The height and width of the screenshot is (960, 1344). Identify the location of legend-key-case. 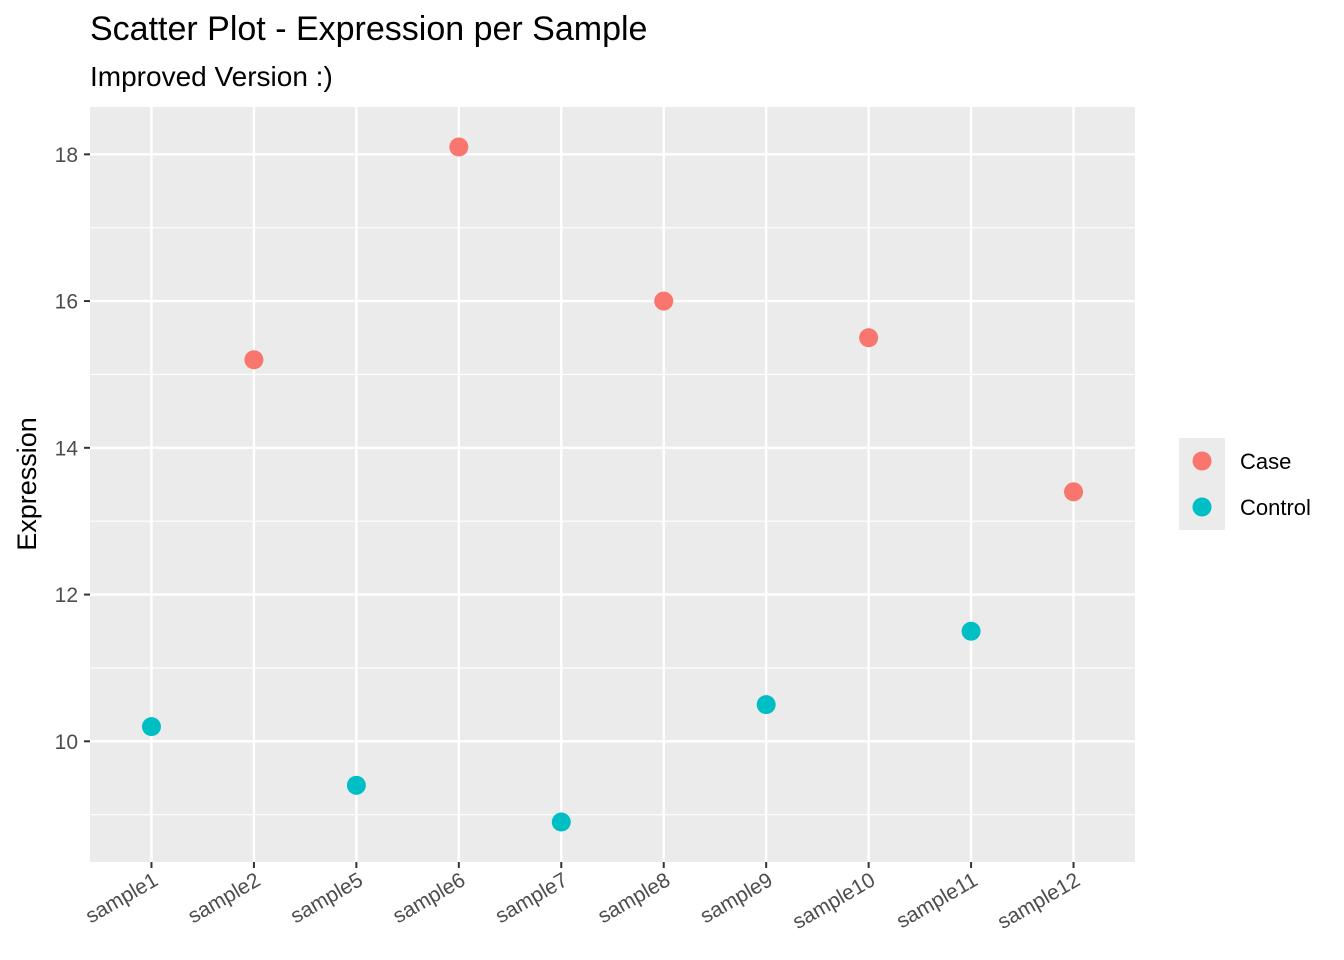
(1202, 461).